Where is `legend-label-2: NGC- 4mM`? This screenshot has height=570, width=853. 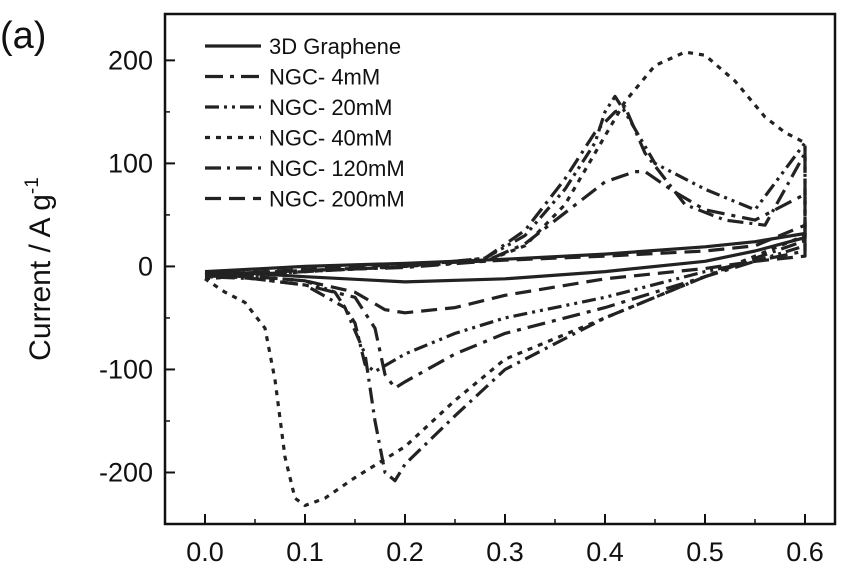 legend-label-2: NGC- 4mM is located at coordinates (324, 77).